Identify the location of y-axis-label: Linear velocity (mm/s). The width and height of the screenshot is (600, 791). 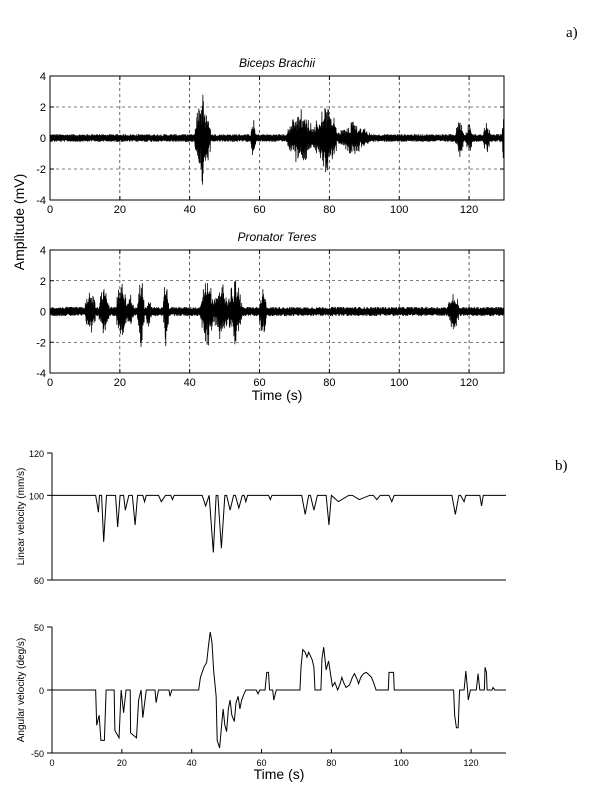
(21, 517).